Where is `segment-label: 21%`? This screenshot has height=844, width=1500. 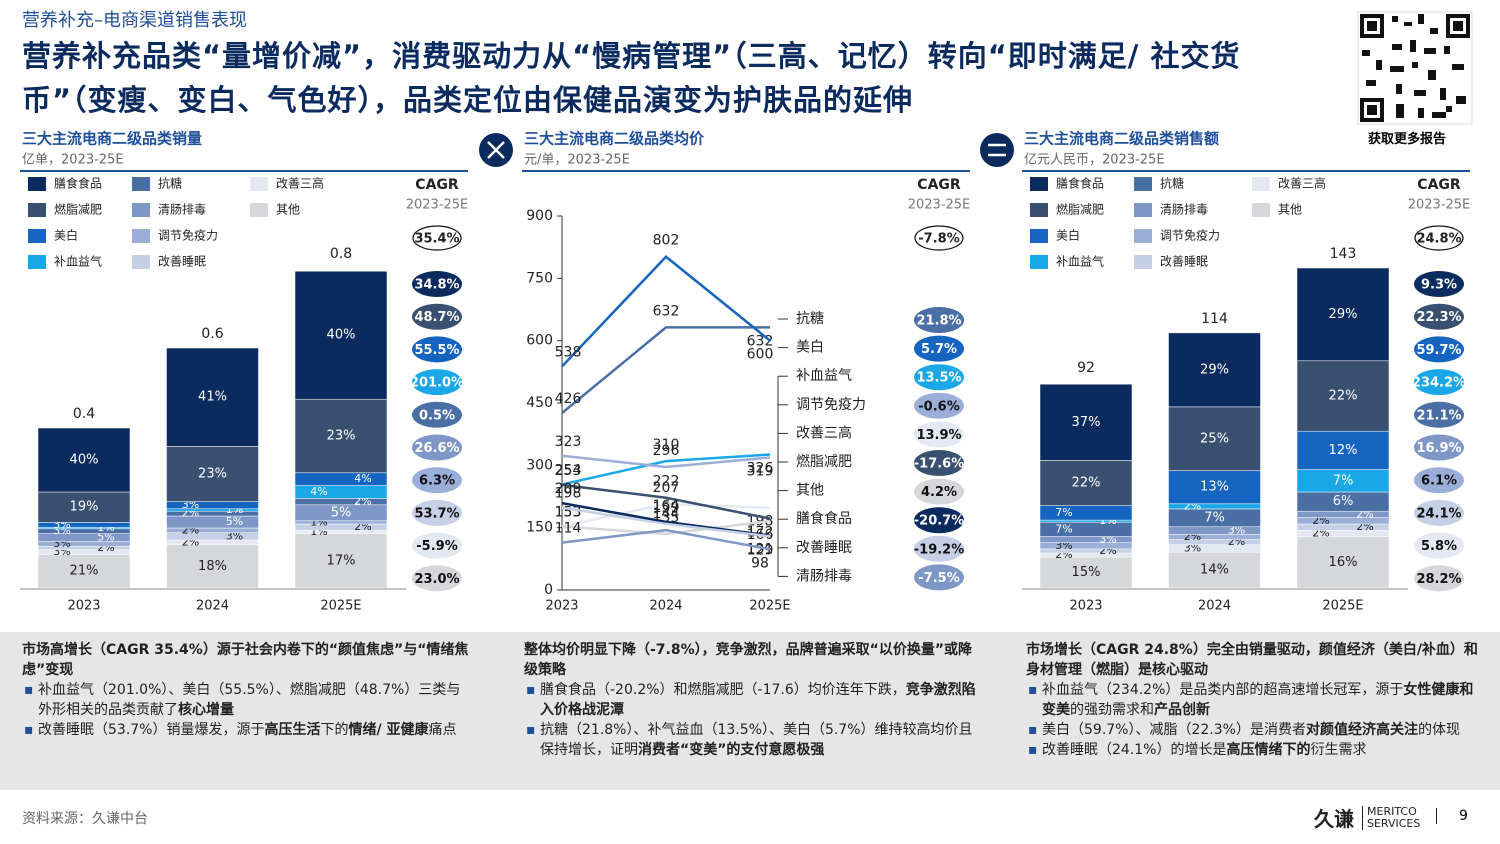
segment-label: 21% is located at coordinates (84, 571).